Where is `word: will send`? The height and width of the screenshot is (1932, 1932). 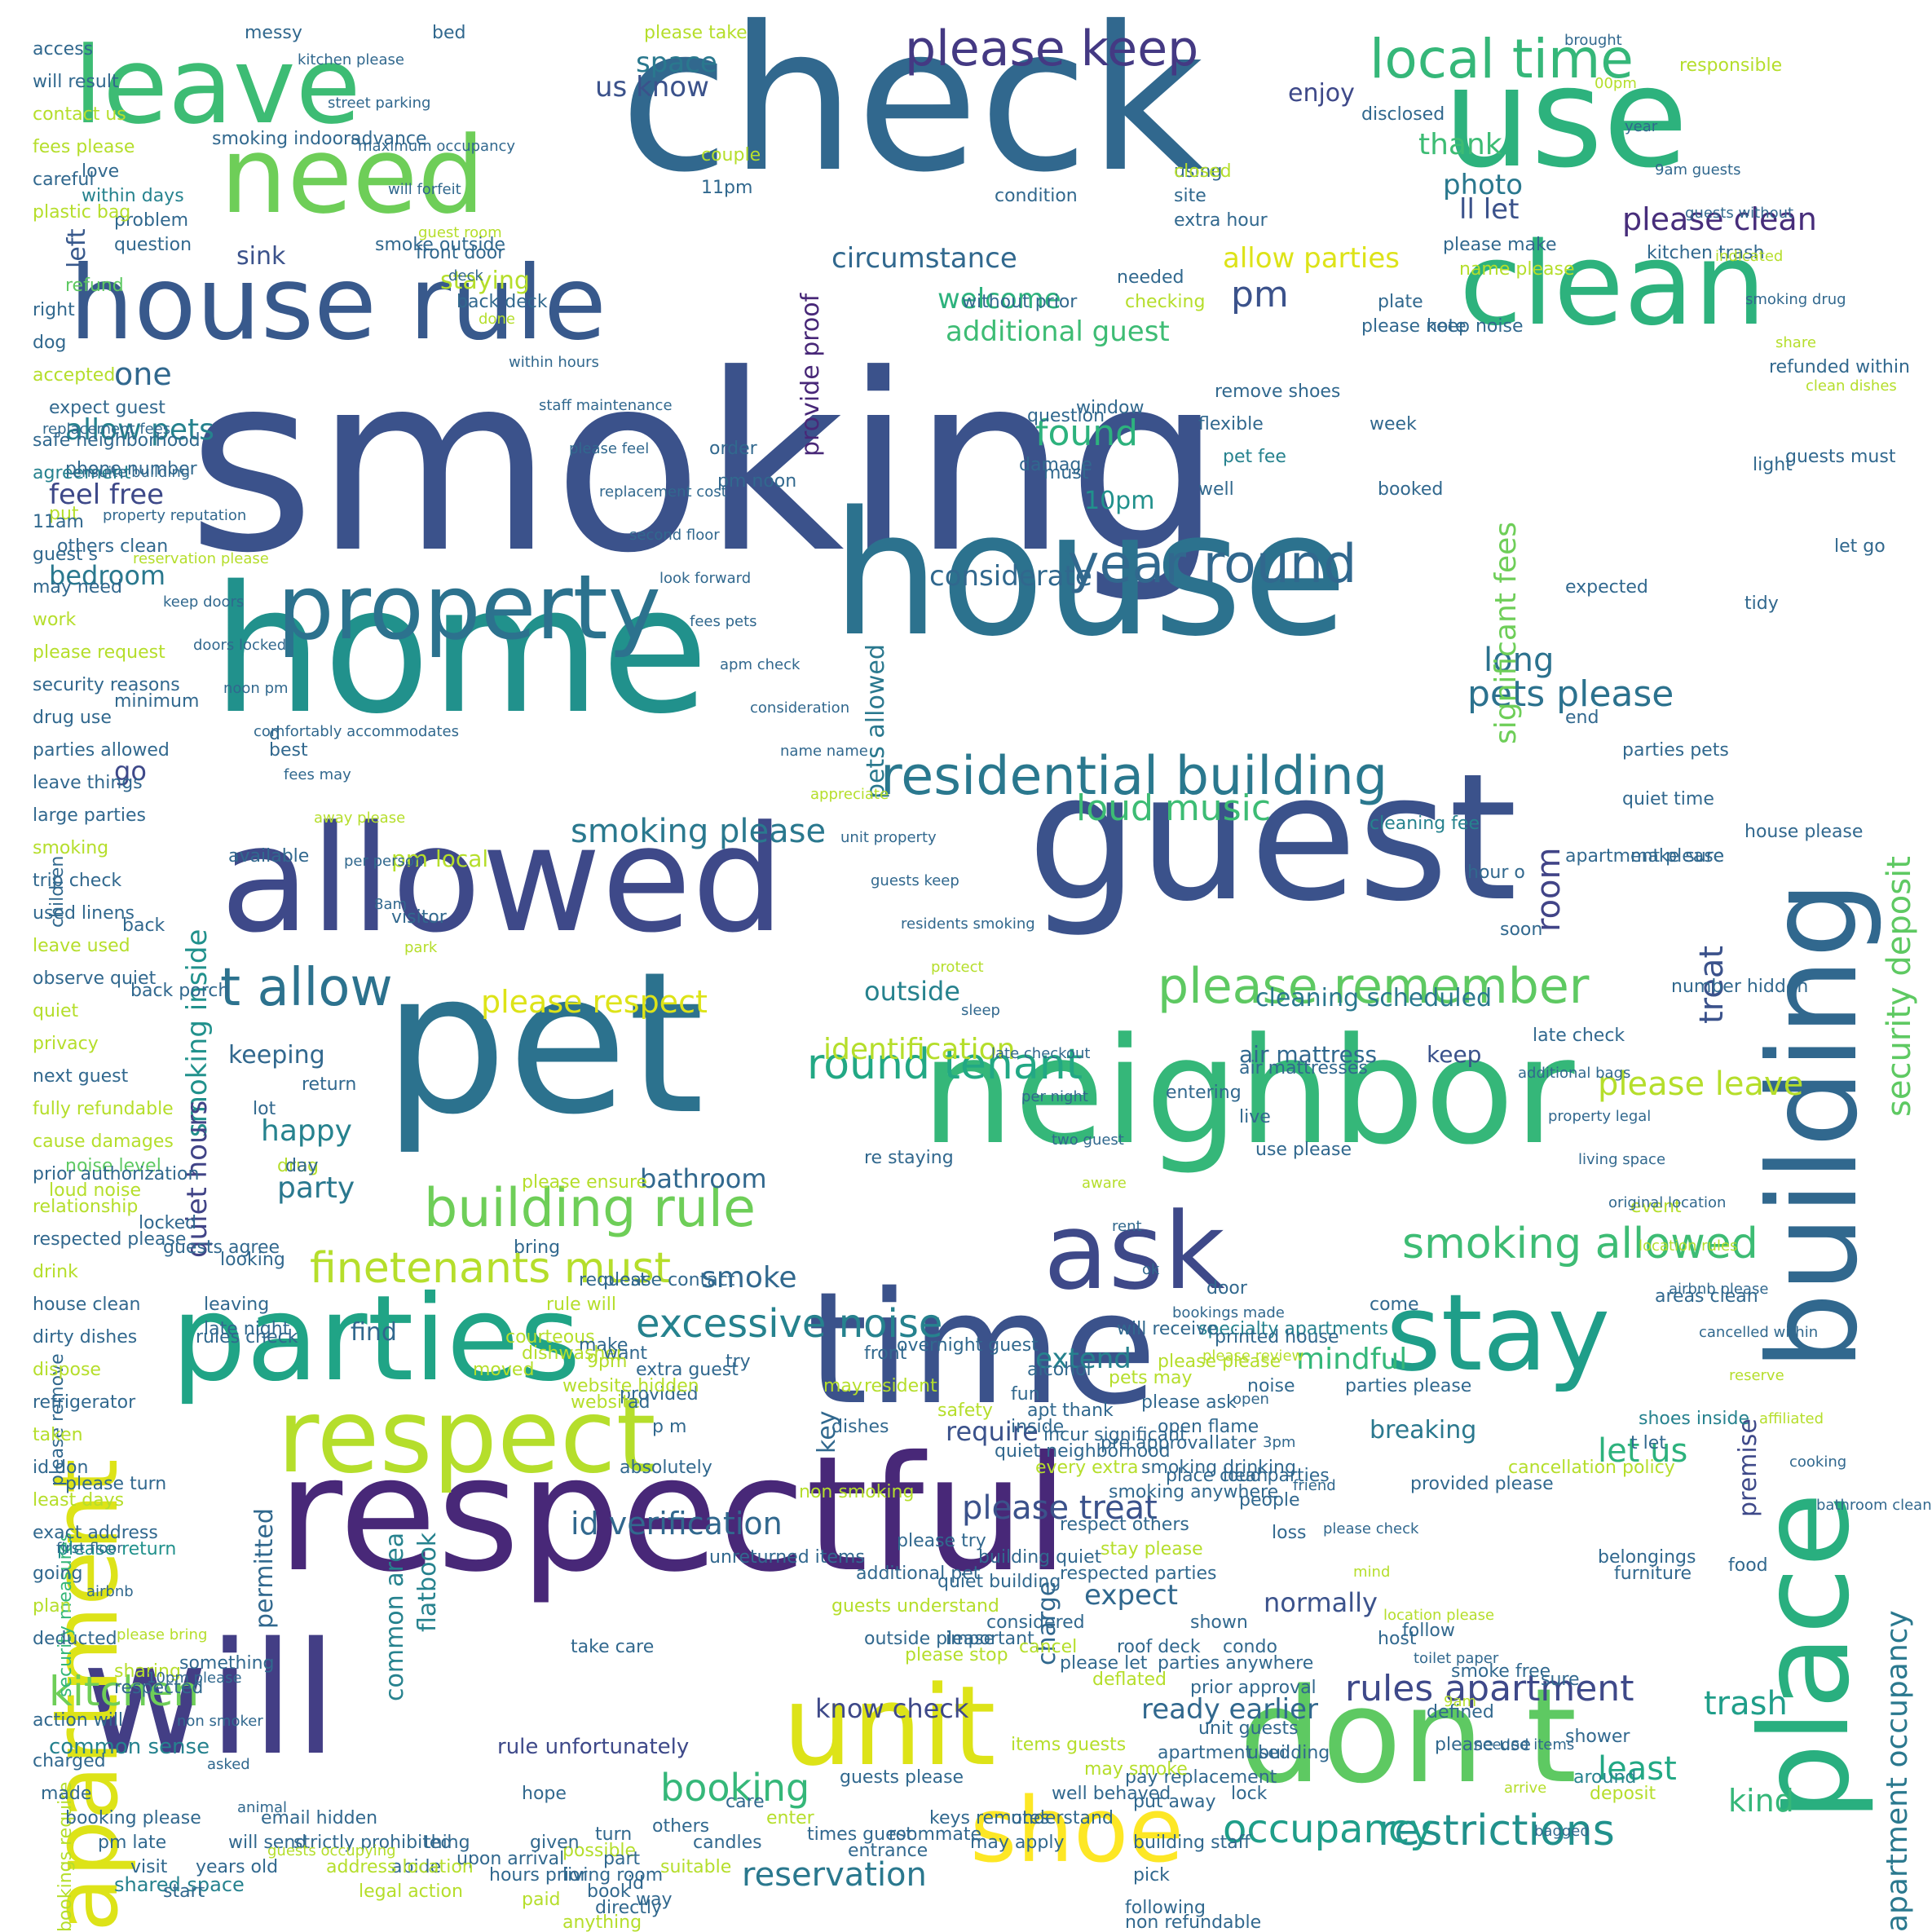 word: will send is located at coordinates (267, 1843).